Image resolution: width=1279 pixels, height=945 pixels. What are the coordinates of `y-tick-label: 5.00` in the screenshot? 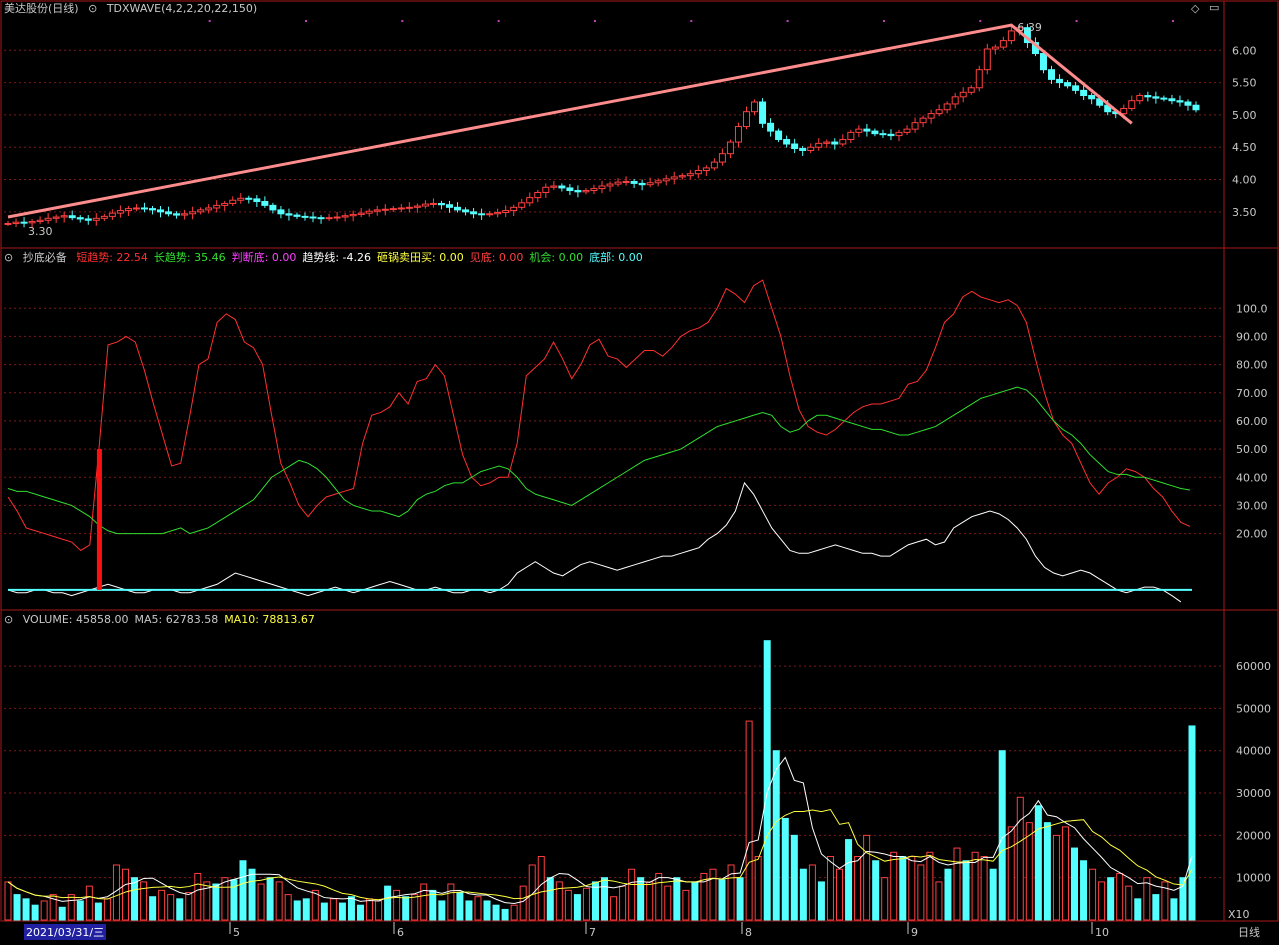 It's located at (1244, 115).